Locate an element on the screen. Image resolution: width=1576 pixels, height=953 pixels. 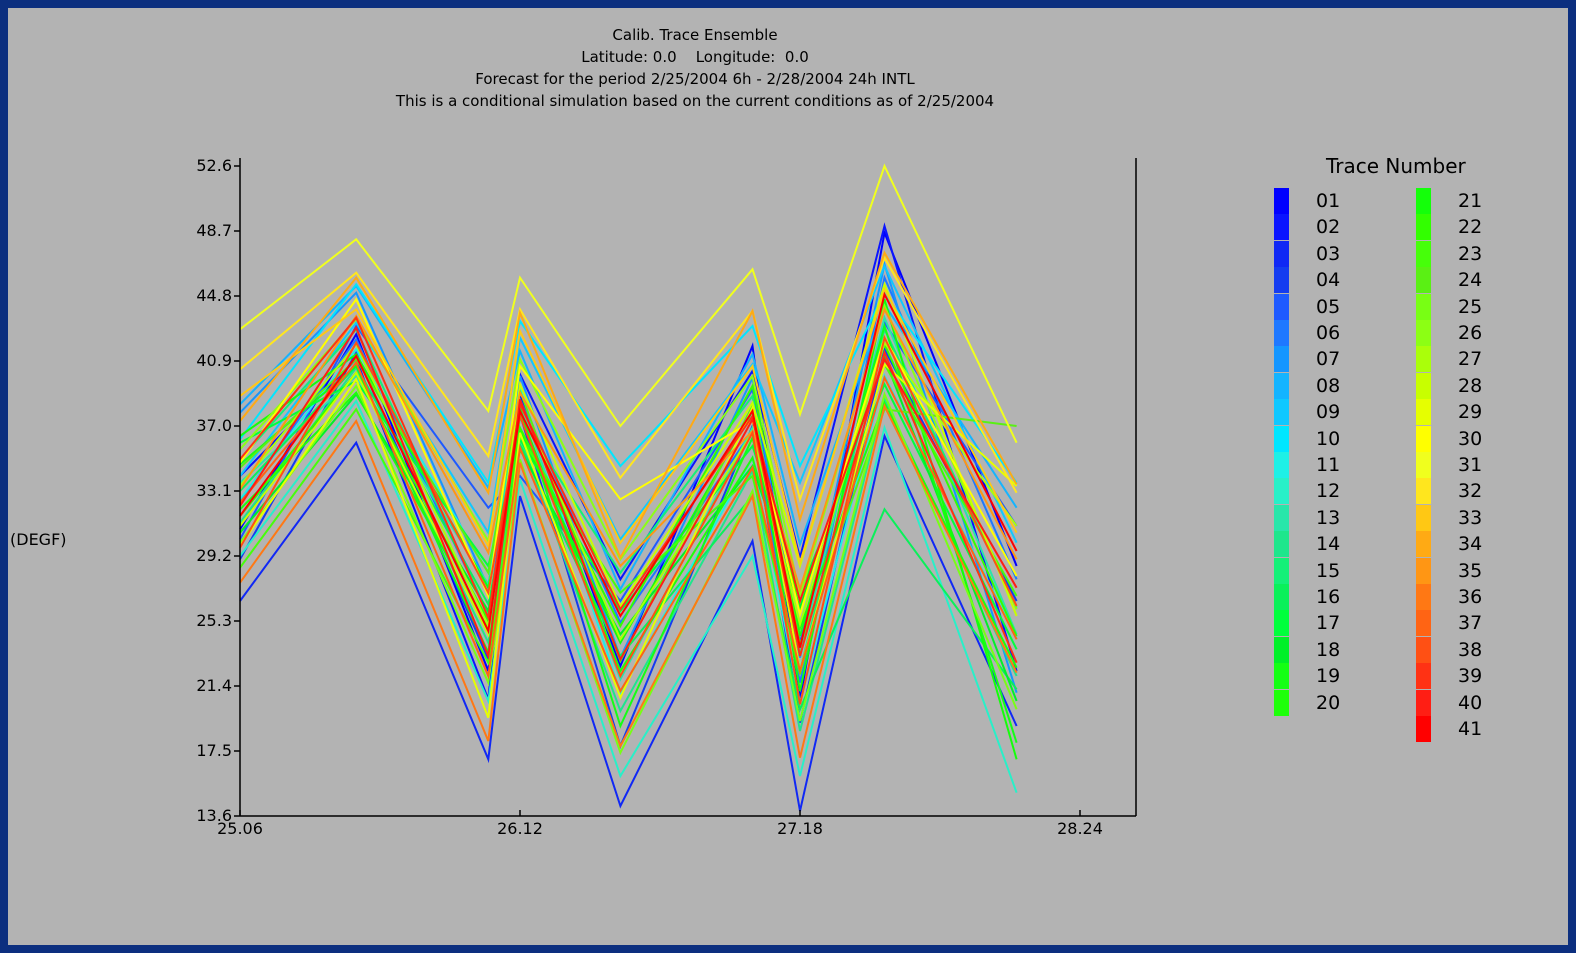
x-tick-label: 26.12 is located at coordinates (520, 828).